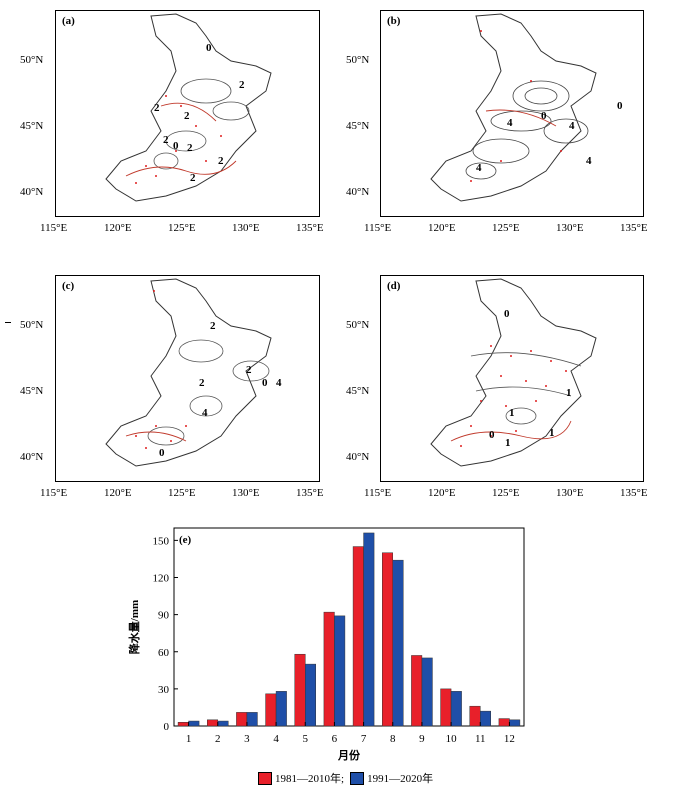  What do you see at coordinates (167, 727) in the screenshot?
I see `y-tick-label: 0` at bounding box center [167, 727].